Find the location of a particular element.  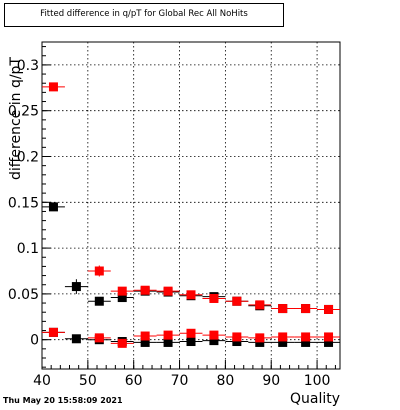

x-axis-label: Quality is located at coordinates (314, 399).